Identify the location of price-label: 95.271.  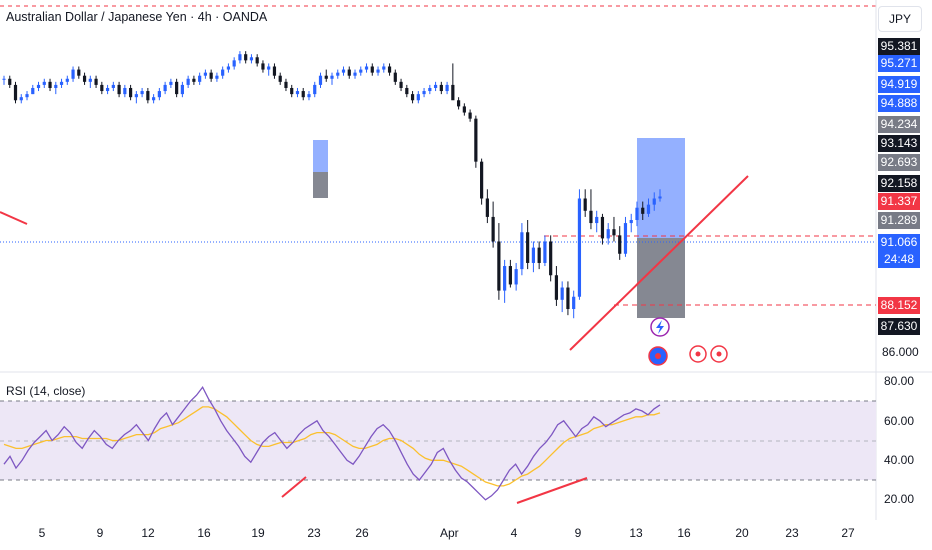
(899, 63).